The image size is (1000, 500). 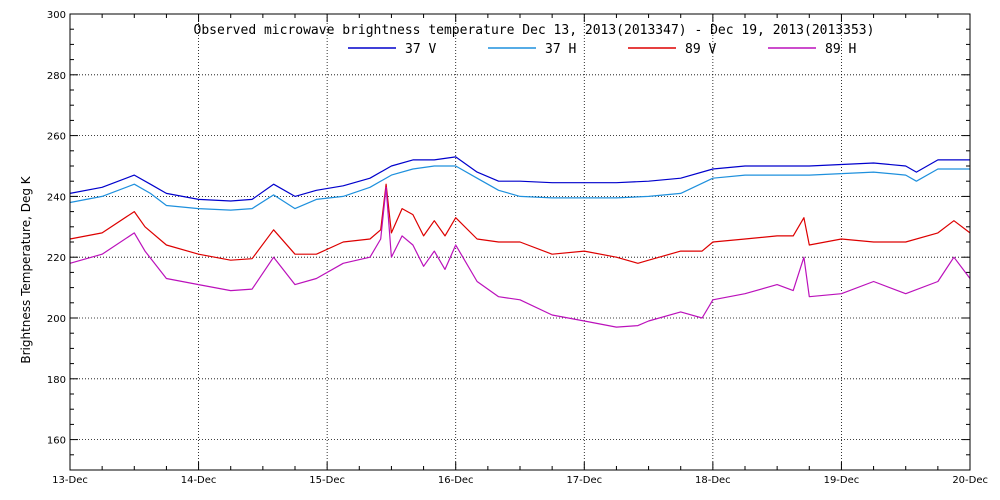 I want to click on legend-label: 89 H, so click(x=840, y=49).